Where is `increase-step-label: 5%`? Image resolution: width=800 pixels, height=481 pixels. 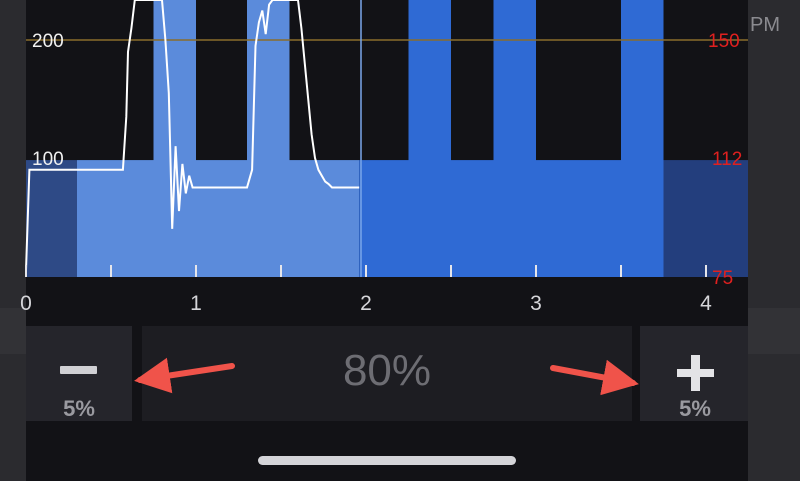
increase-step-label: 5% is located at coordinates (695, 408).